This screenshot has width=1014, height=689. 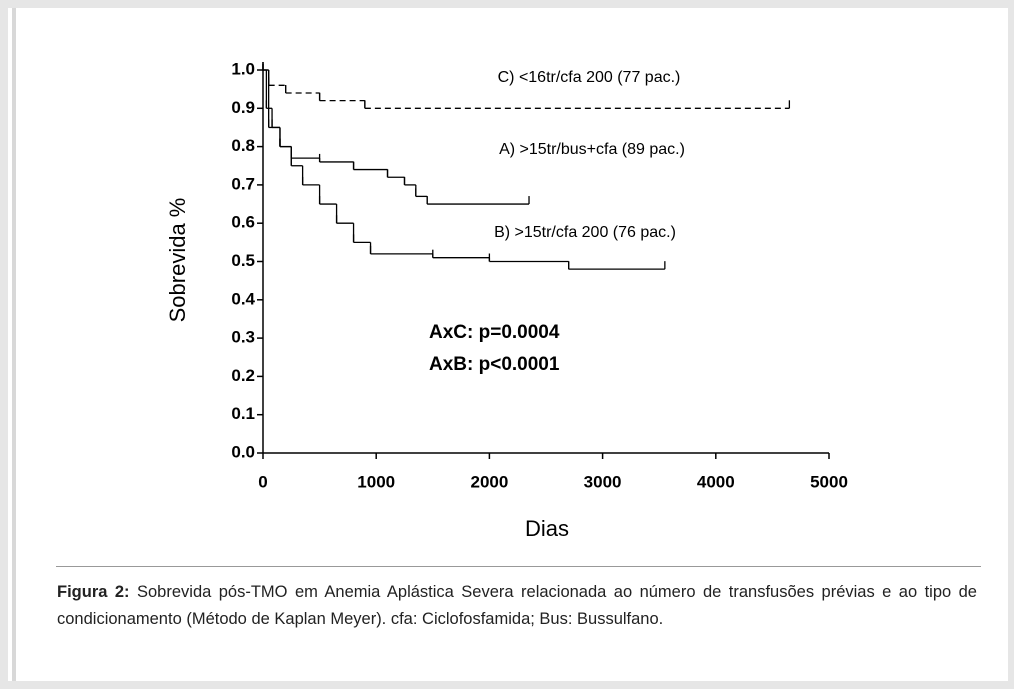 I want to click on y-tick-label: 0.3, so click(x=243, y=337).